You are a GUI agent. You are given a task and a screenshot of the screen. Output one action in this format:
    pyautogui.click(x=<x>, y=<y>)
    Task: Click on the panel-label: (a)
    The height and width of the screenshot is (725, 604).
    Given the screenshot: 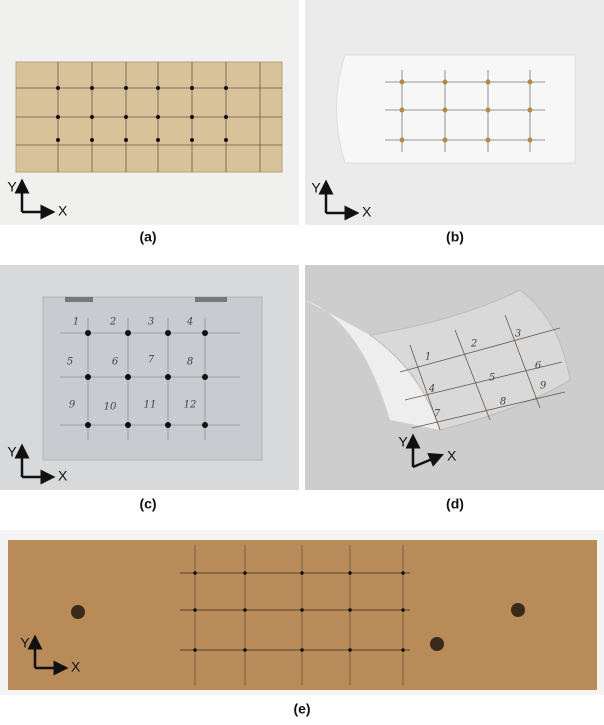 What is the action you would take?
    pyautogui.click(x=147, y=237)
    